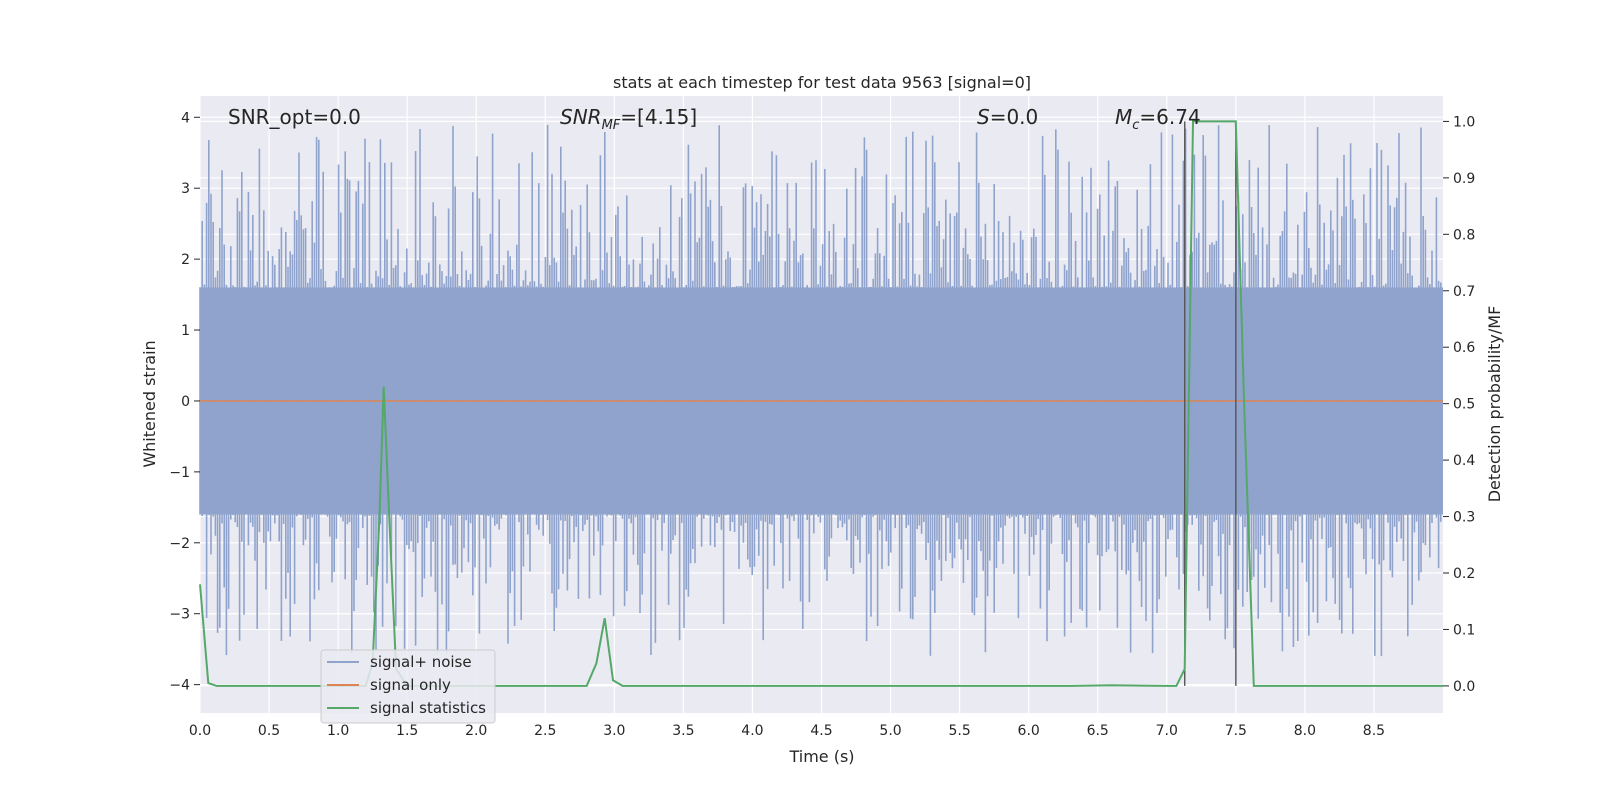  What do you see at coordinates (185, 118) in the screenshot?
I see `y-tick-label: 4` at bounding box center [185, 118].